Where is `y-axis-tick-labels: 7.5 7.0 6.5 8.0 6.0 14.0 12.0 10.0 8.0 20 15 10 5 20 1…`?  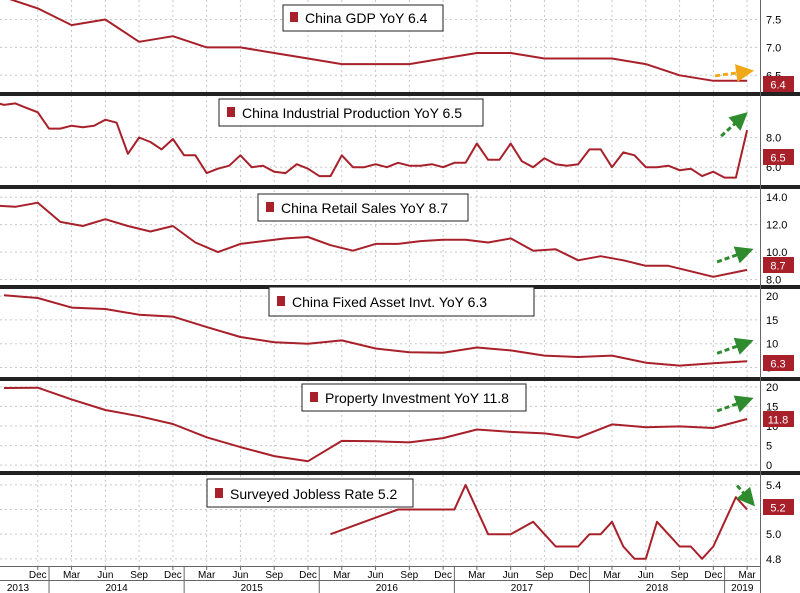 y-axis-tick-labels: 7.5 7.0 6.5 8.0 6.0 14.0 12.0 10.0 8.0 20 15 10 5 20 1… is located at coordinates (776, 290).